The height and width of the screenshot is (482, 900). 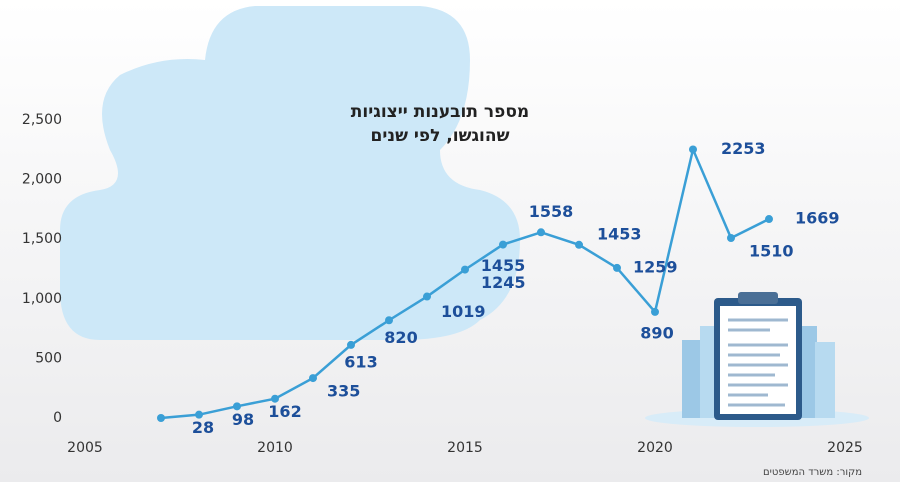 I want to click on y-tick-label: 0, so click(x=57, y=418).